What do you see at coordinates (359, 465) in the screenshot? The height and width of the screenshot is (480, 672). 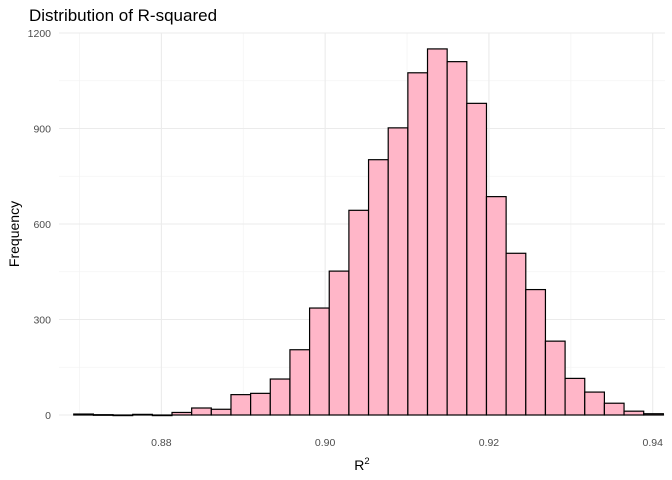 I see `x-axis-label-base: R` at bounding box center [359, 465].